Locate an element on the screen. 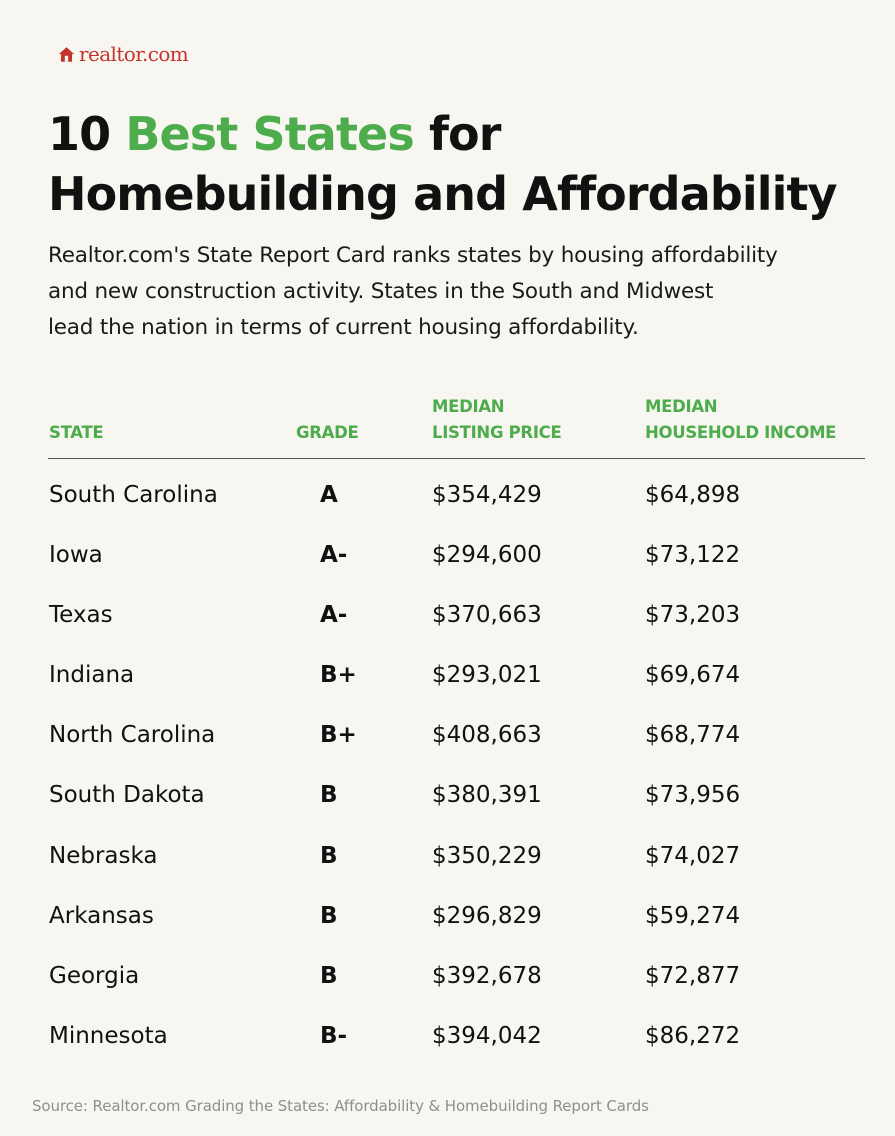 The width and height of the screenshot is (895, 1136). title-prefix: 10 is located at coordinates (87, 134).